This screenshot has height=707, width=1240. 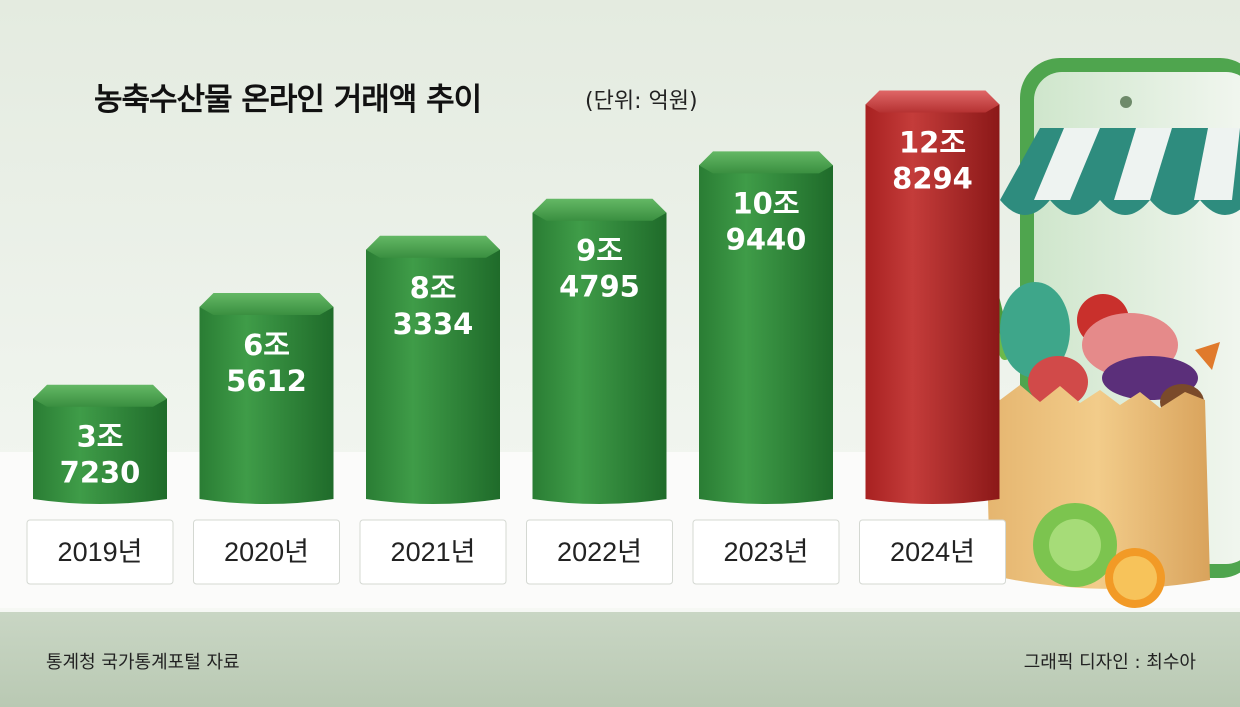 I want to click on bar-value-label-line2: 8294, so click(x=932, y=179).